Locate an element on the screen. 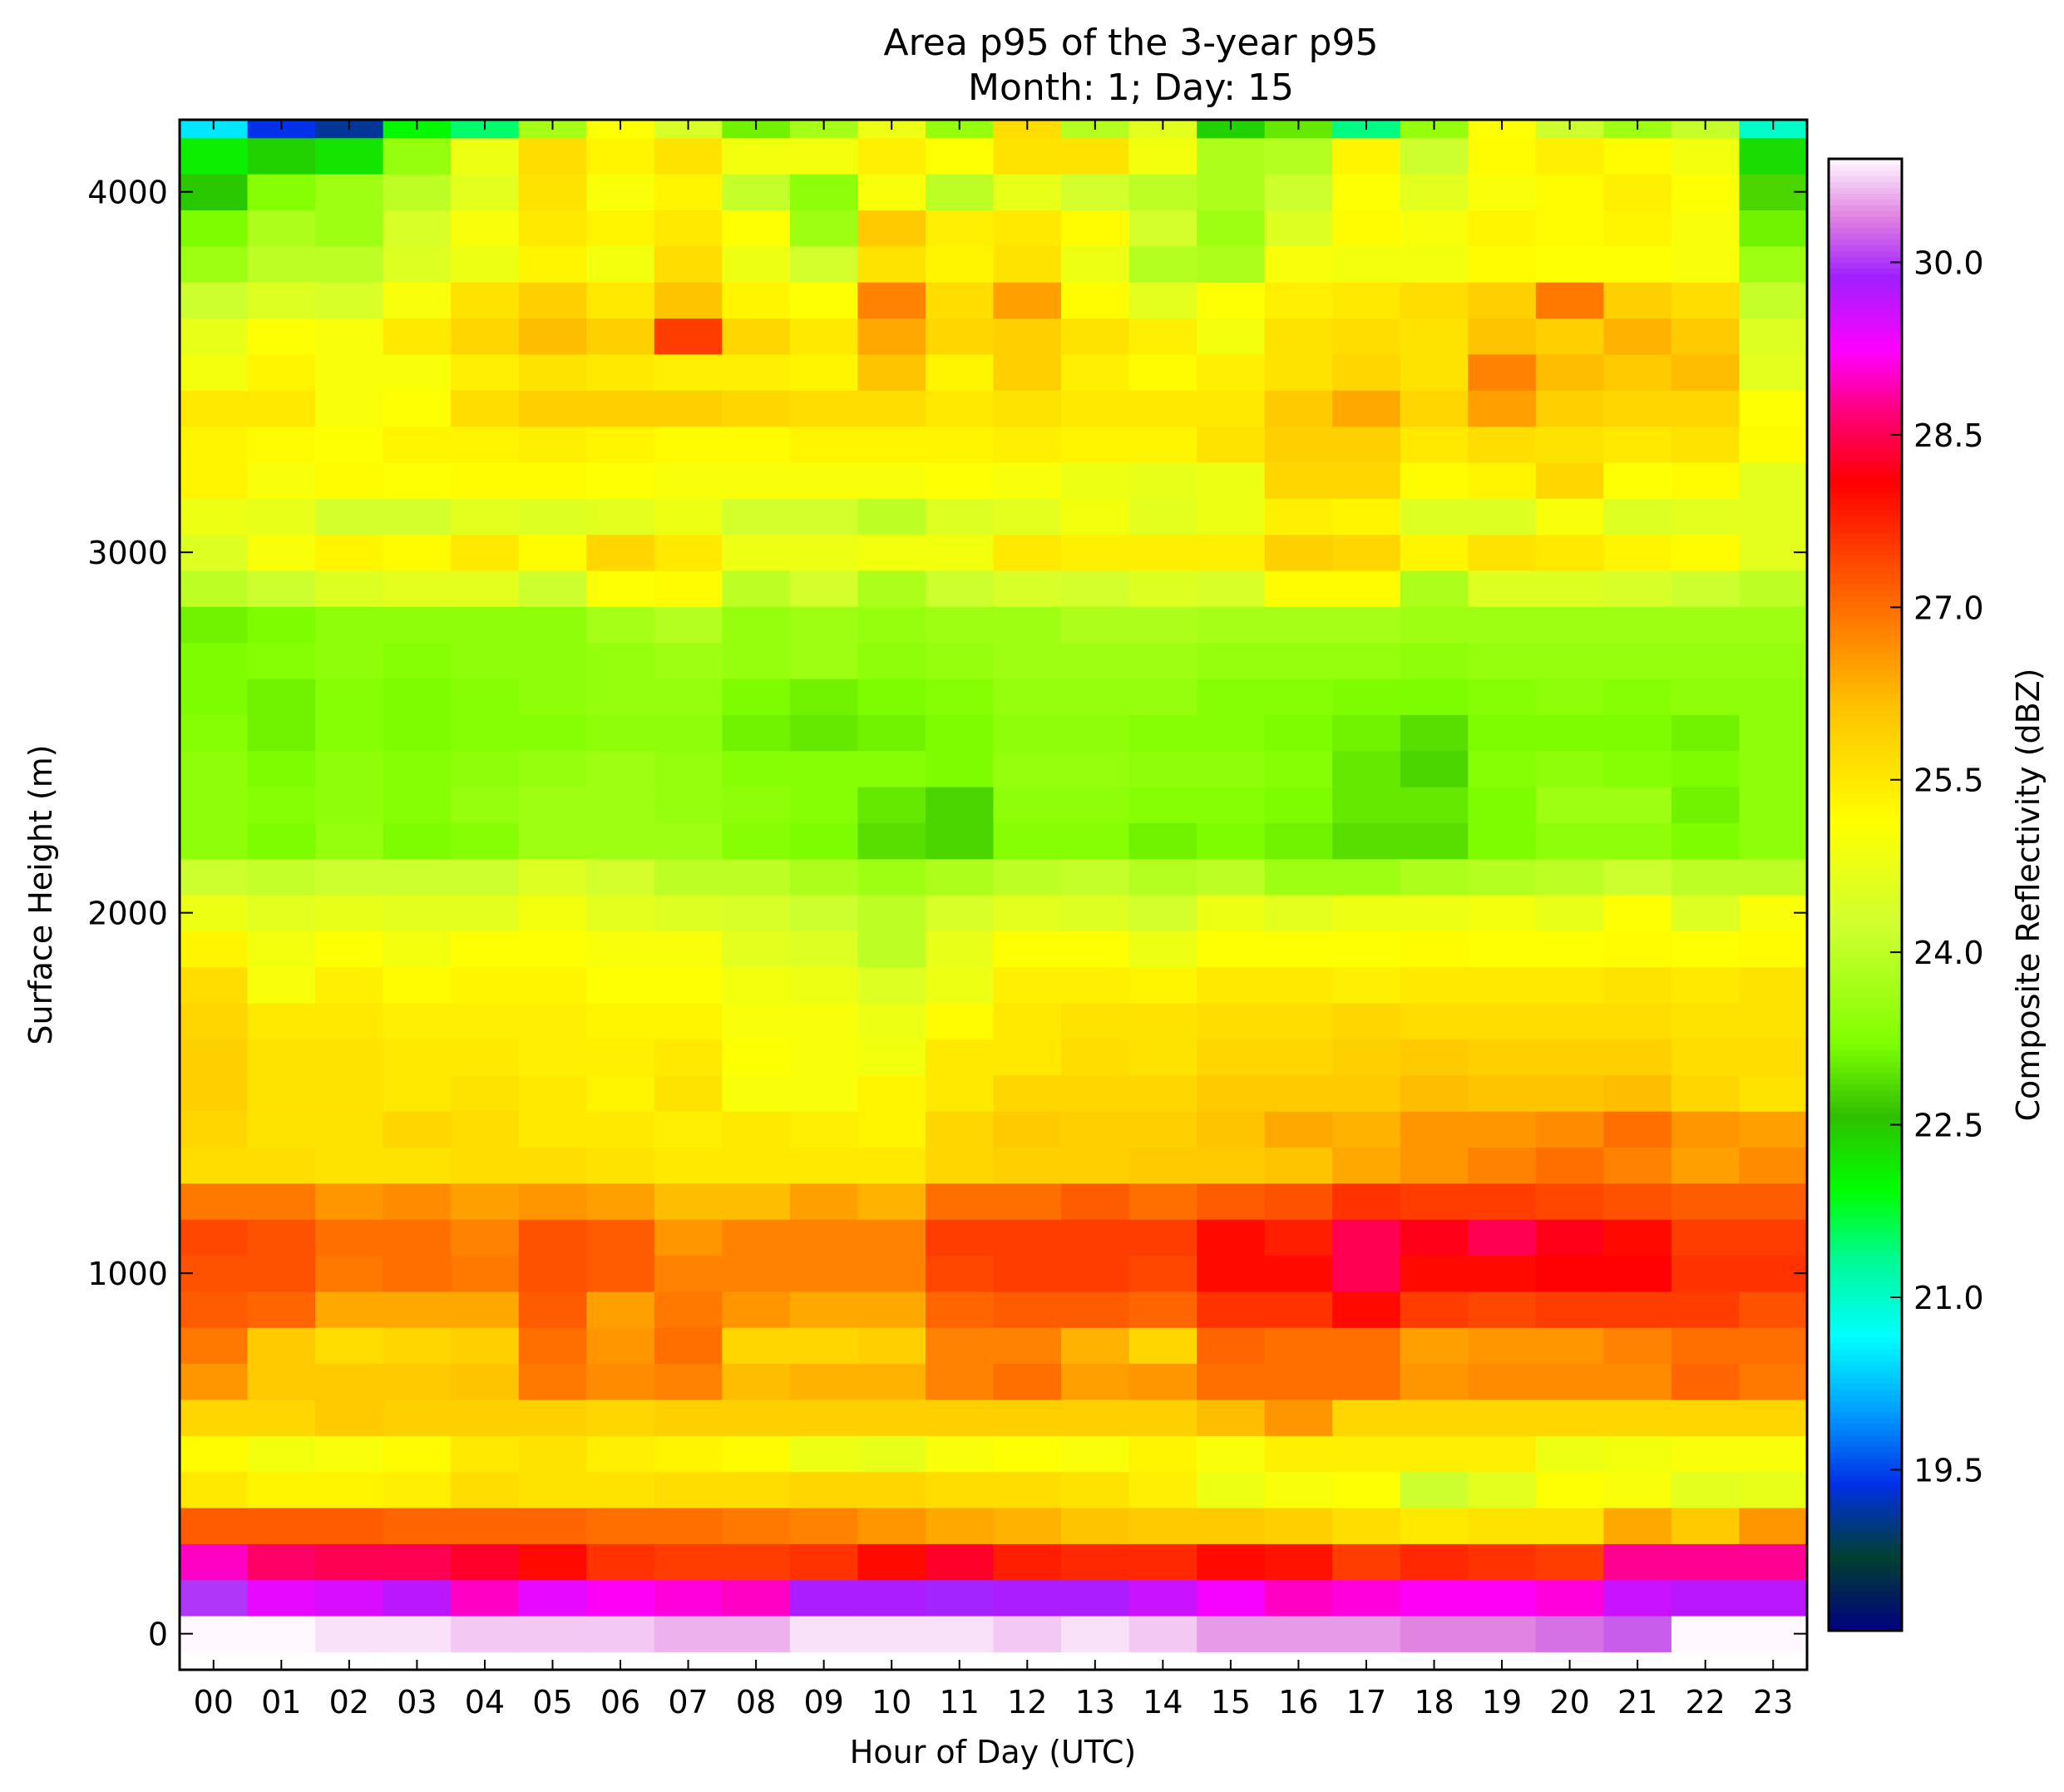  x-tick-label: 07 is located at coordinates (688, 1702).